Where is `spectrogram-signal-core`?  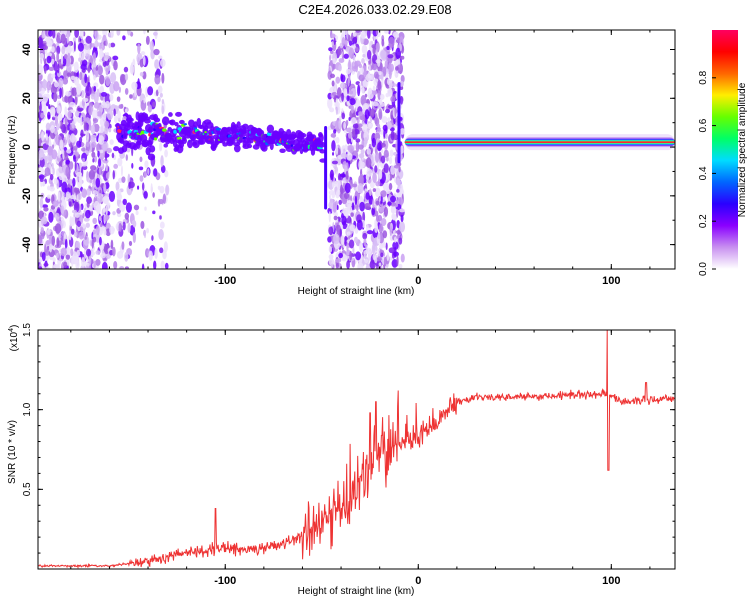 spectrogram-signal-core is located at coordinates (185, 124).